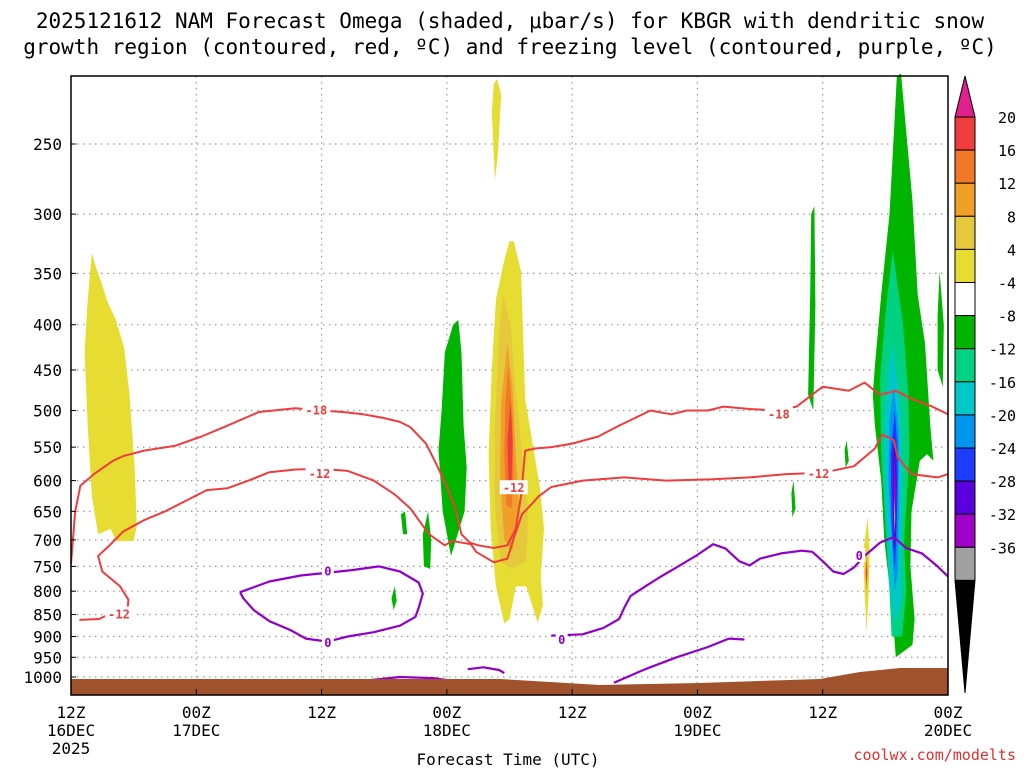 The image size is (1024, 768). Describe the element at coordinates (47, 325) in the screenshot. I see `y-tick-label: 400` at that location.